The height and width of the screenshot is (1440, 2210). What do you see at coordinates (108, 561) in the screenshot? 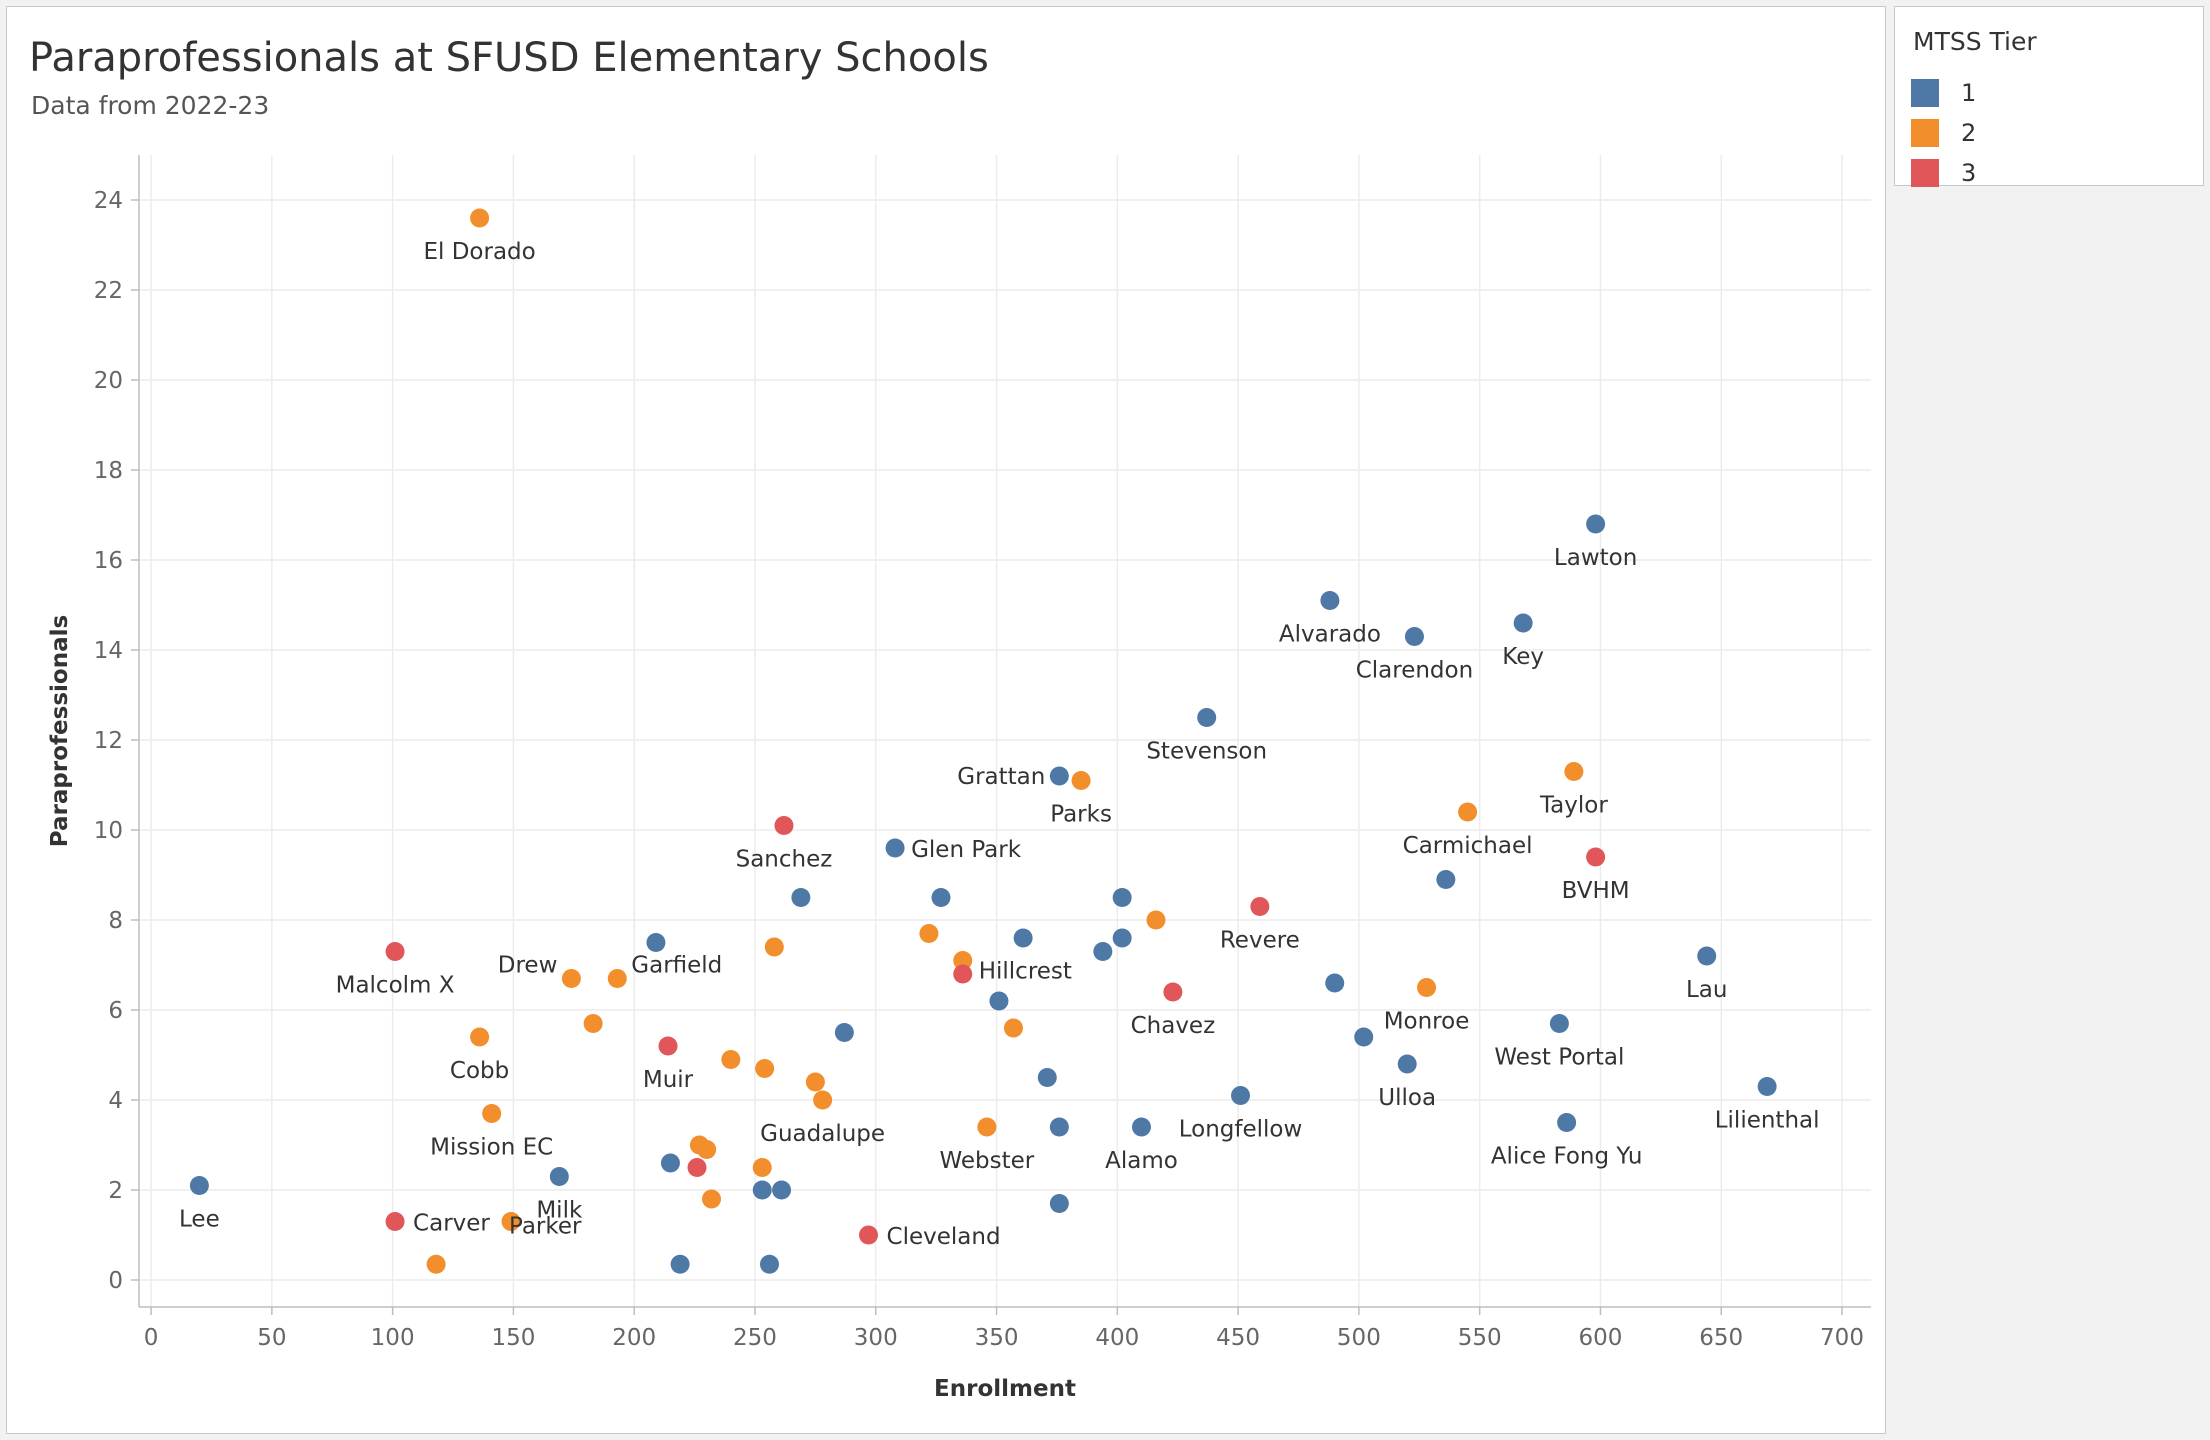
I see `y-tick-label: 16` at bounding box center [108, 561].